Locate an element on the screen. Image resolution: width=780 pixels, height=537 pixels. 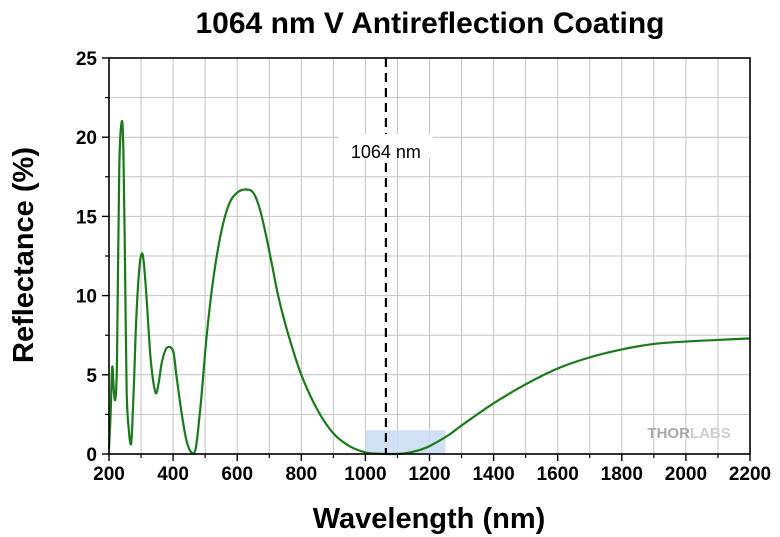
x-tick-label: 1000 is located at coordinates (365, 474).